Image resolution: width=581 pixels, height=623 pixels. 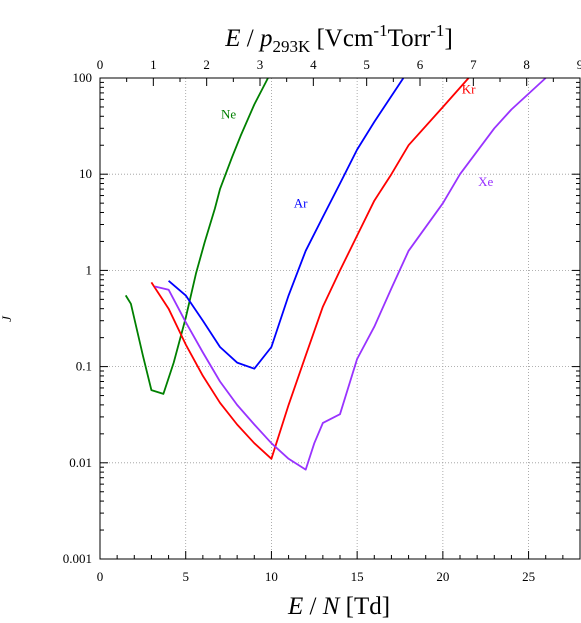 What do you see at coordinates (89, 269) in the screenshot?
I see `y-tick-label: 1` at bounding box center [89, 269].